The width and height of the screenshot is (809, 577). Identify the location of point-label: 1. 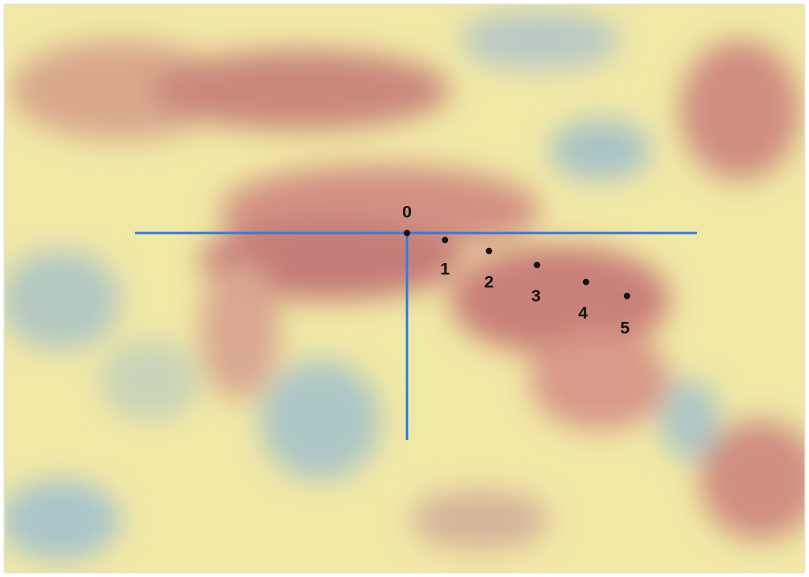
(444, 268).